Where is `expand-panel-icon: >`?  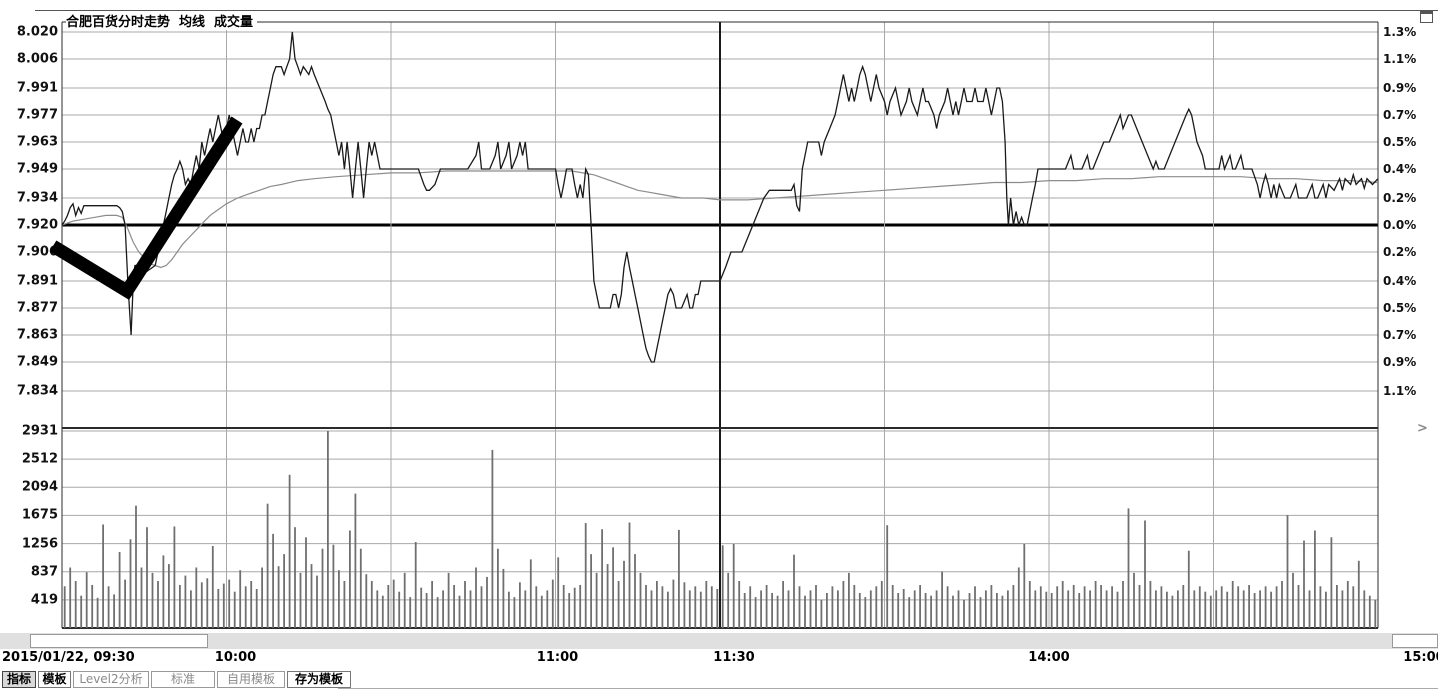
expand-panel-icon: > is located at coordinates (1422, 428).